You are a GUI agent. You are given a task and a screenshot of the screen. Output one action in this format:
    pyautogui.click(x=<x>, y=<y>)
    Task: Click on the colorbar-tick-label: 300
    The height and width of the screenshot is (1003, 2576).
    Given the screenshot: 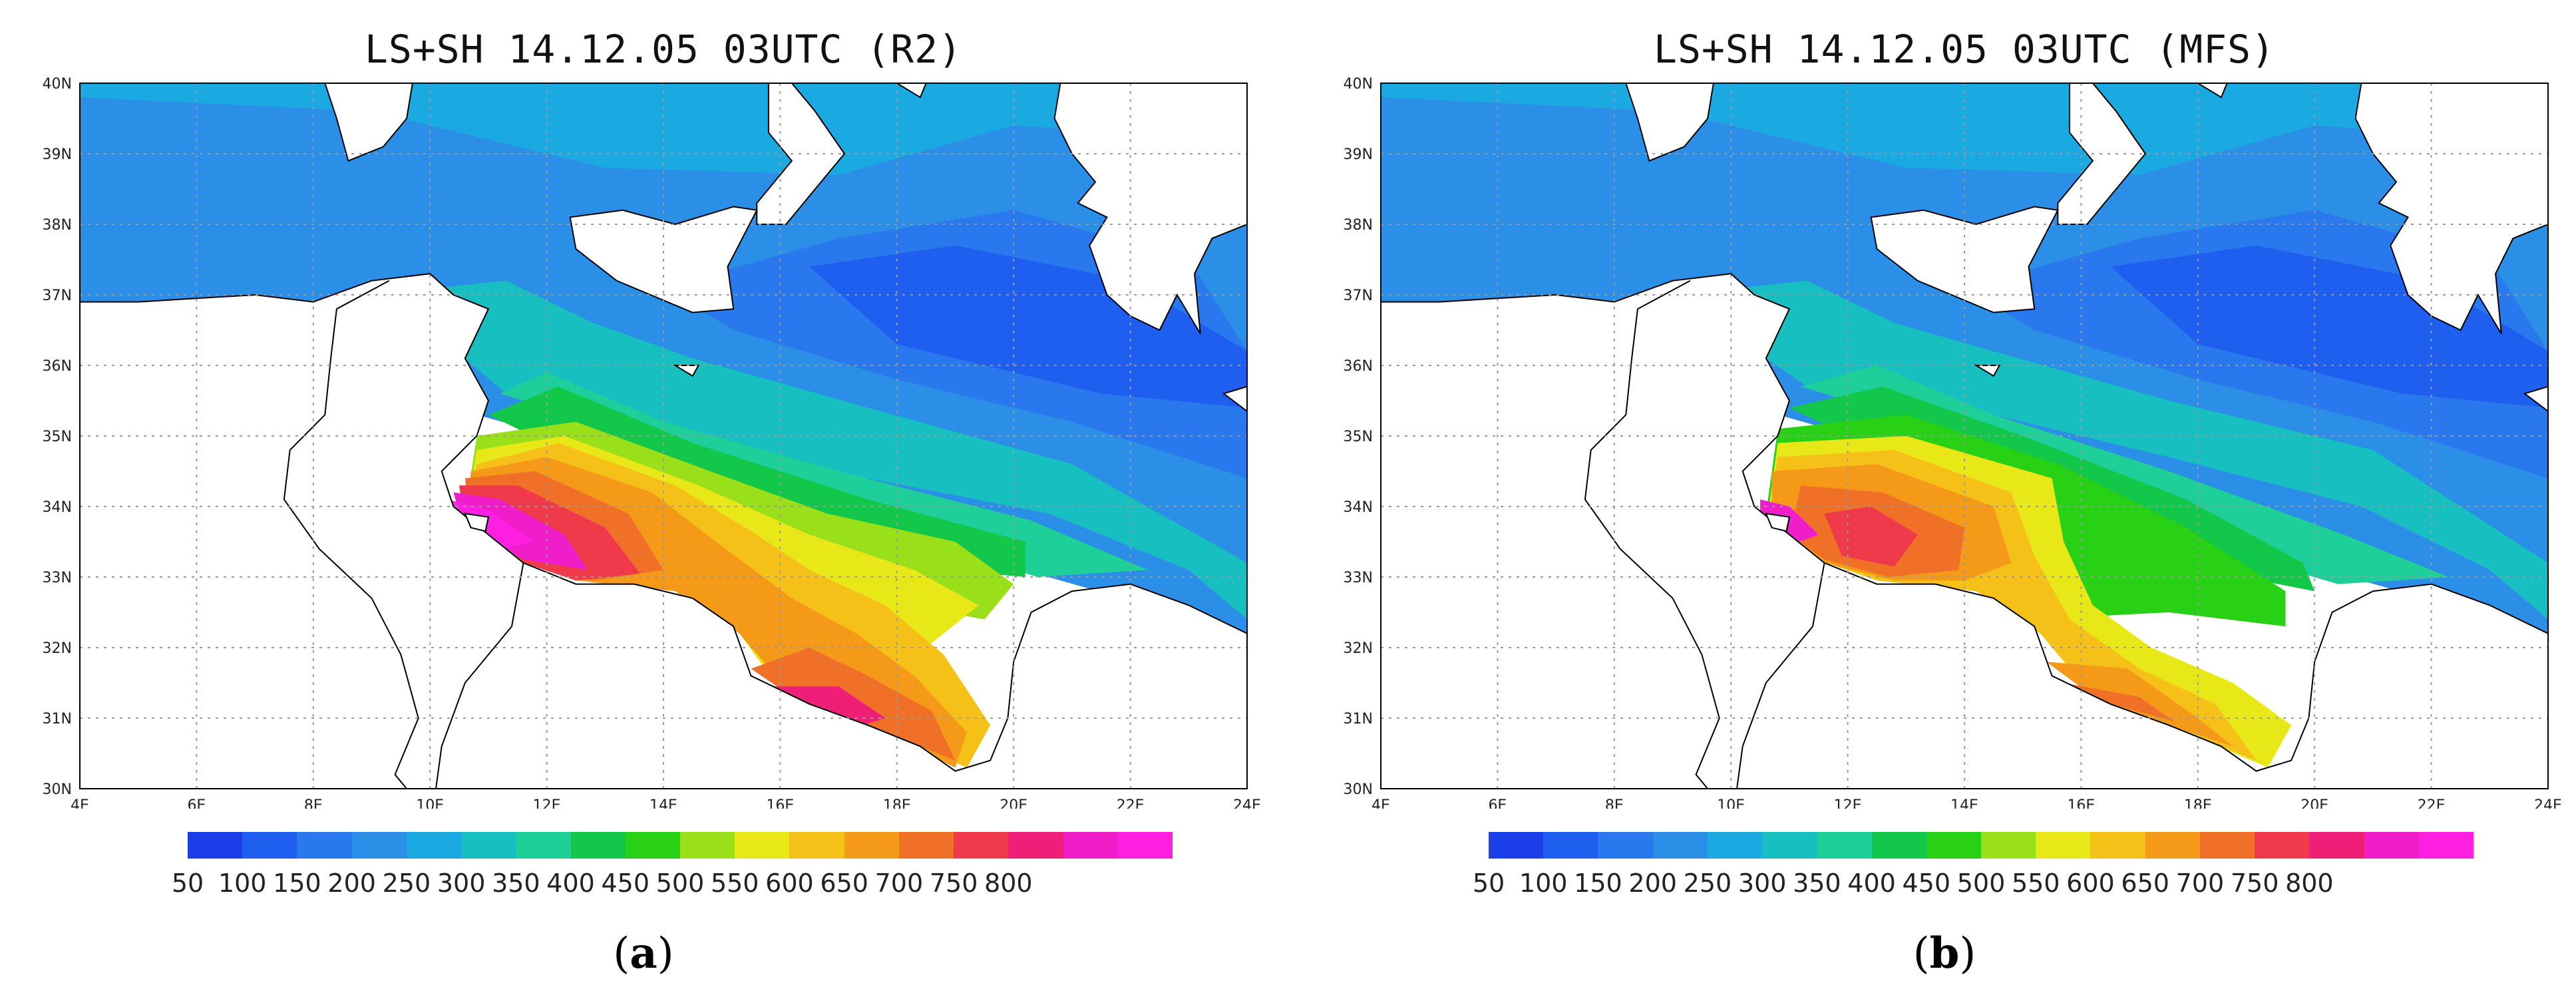 What is the action you would take?
    pyautogui.click(x=1762, y=883)
    